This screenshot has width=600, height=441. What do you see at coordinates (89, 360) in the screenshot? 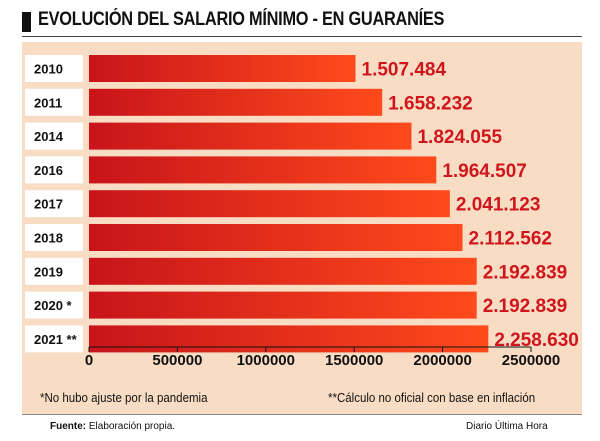
I see `x-tick-label: 0` at bounding box center [89, 360].